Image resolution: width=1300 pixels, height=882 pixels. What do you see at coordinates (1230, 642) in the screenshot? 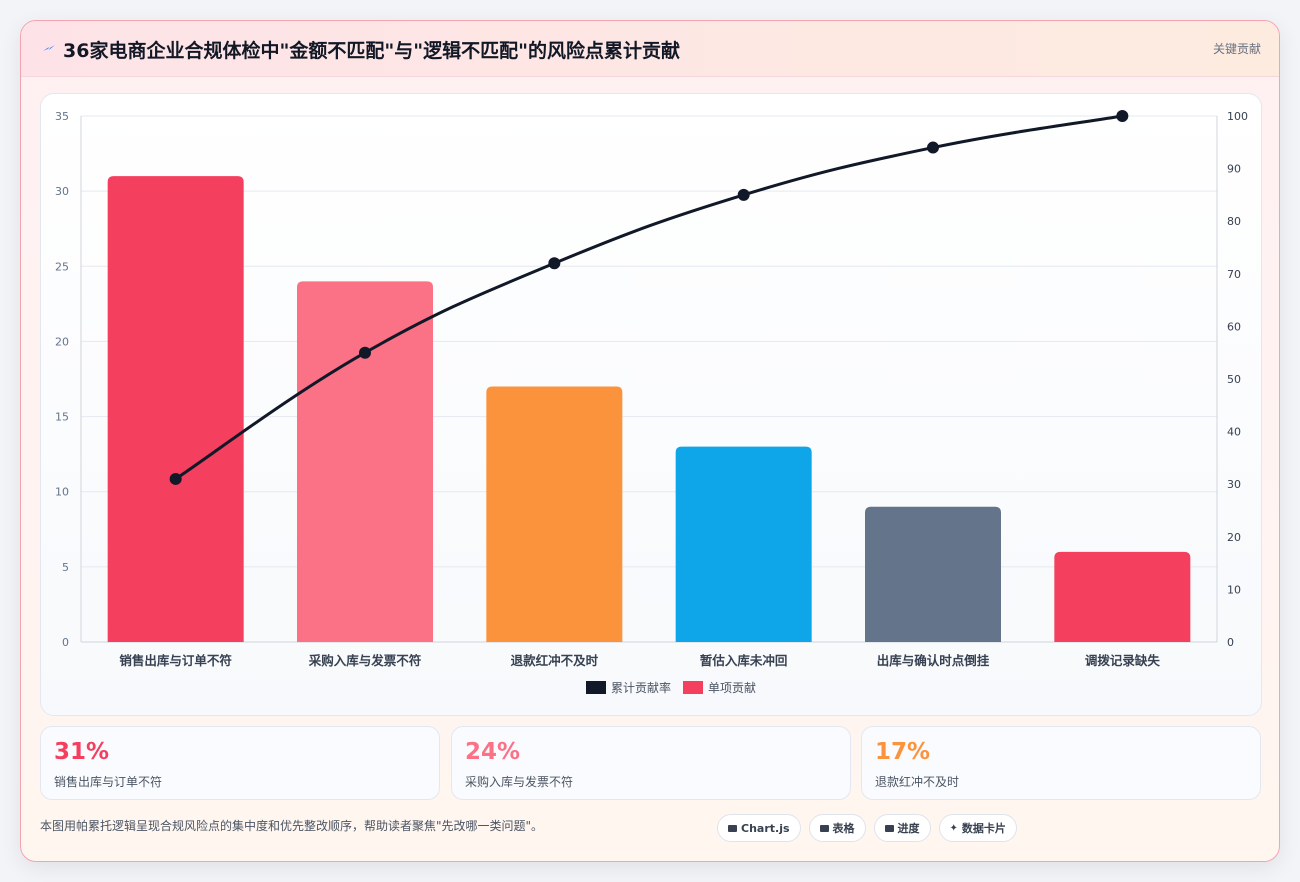
I see `y-tick-right: 0` at bounding box center [1230, 642].